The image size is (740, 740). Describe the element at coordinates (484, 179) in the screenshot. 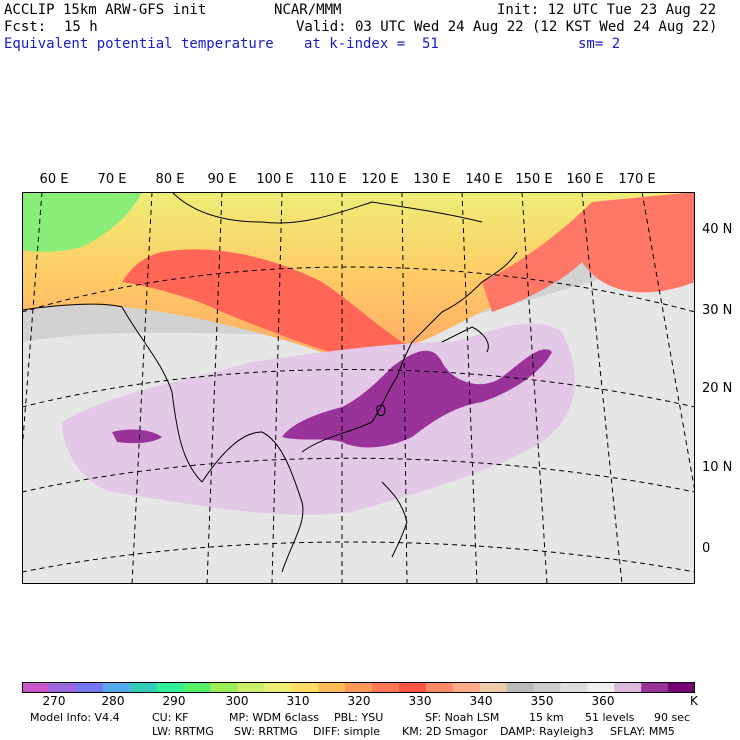

I see `lon-label: 140 E` at that location.